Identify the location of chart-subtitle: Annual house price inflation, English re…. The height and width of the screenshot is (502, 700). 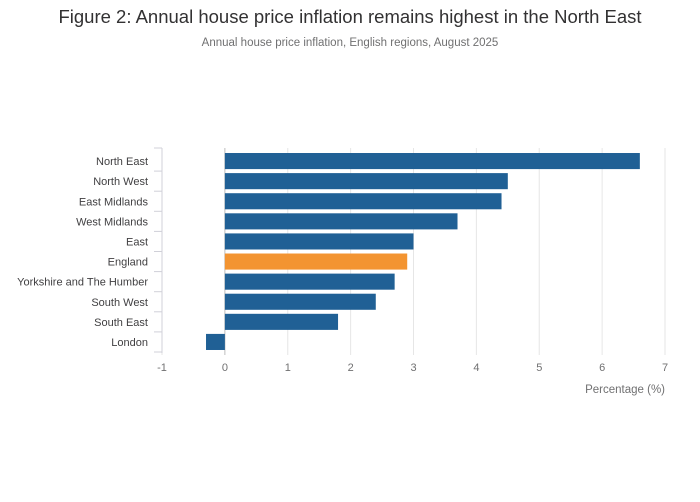
(350, 43).